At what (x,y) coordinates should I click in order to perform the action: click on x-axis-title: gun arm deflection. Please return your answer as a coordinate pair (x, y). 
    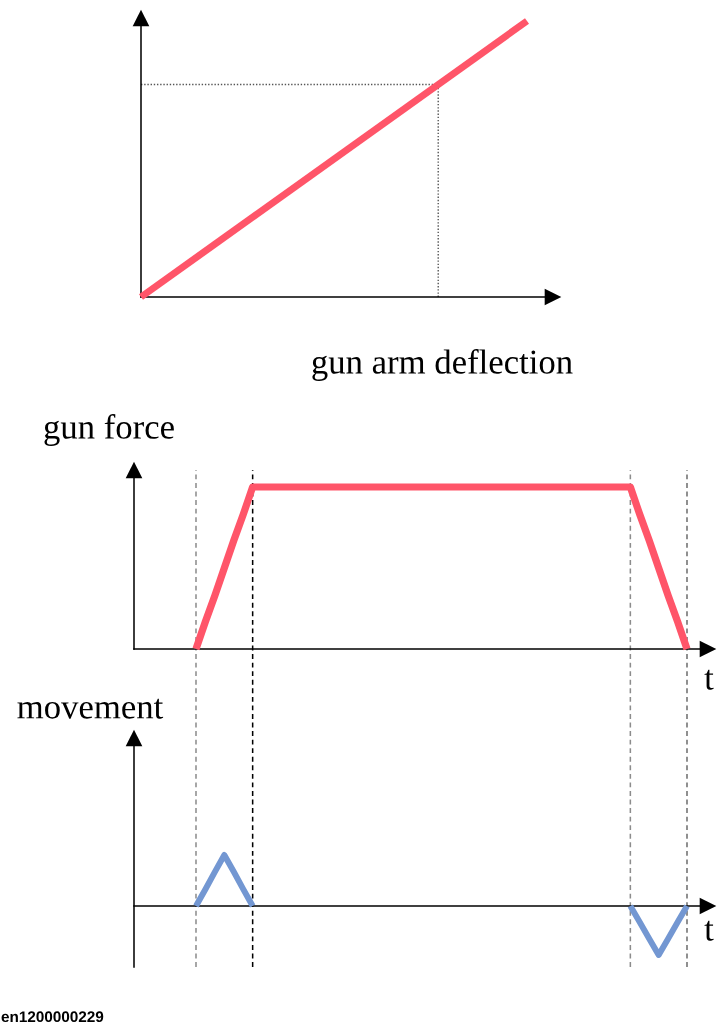
    Looking at the image, I should click on (442, 365).